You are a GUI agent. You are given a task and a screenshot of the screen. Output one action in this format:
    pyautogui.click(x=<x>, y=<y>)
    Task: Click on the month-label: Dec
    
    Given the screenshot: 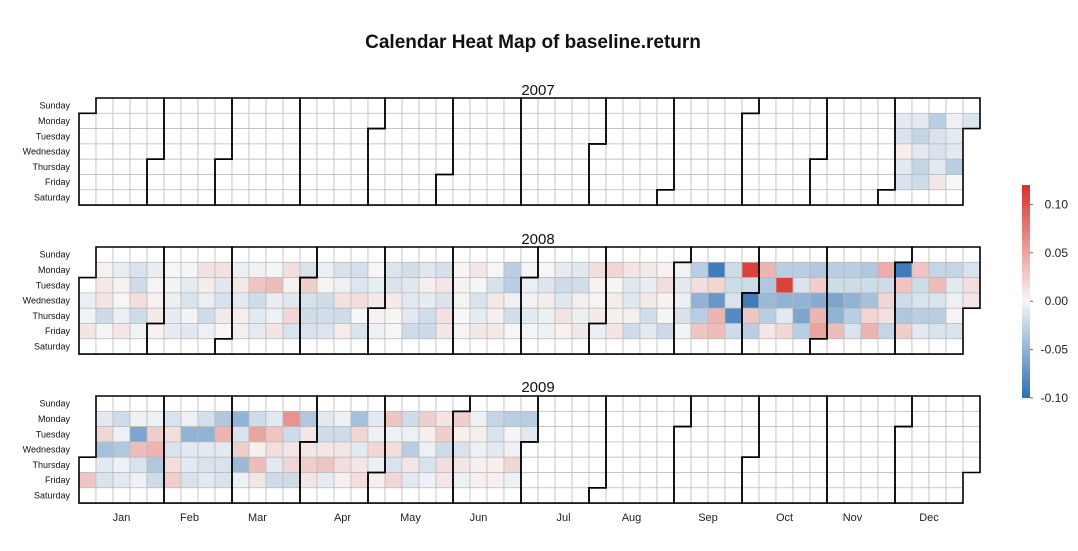 What is the action you would take?
    pyautogui.click(x=929, y=518)
    